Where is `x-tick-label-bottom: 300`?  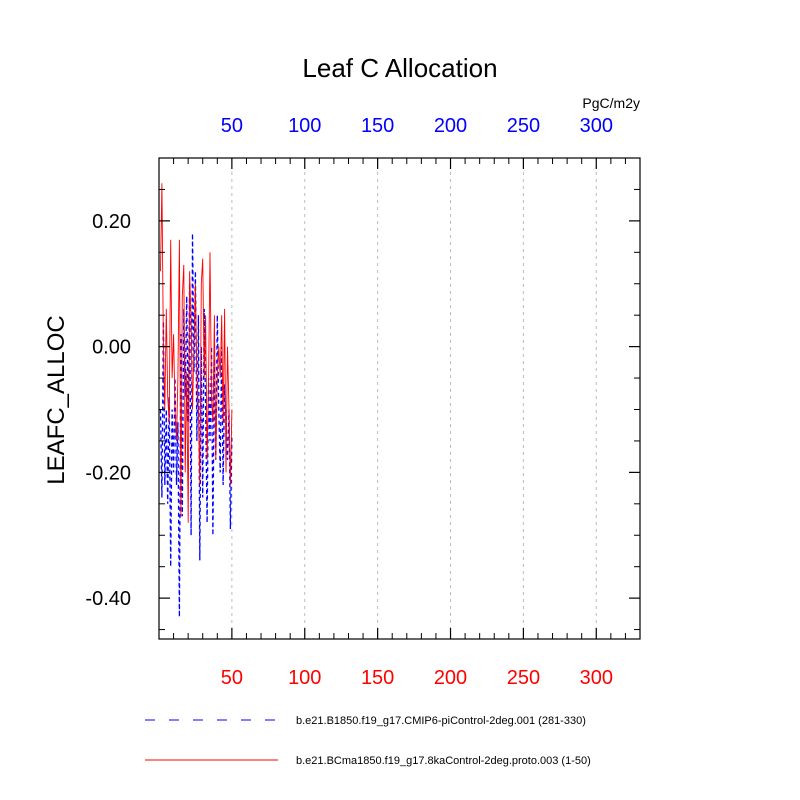 x-tick-label-bottom: 300 is located at coordinates (596, 678).